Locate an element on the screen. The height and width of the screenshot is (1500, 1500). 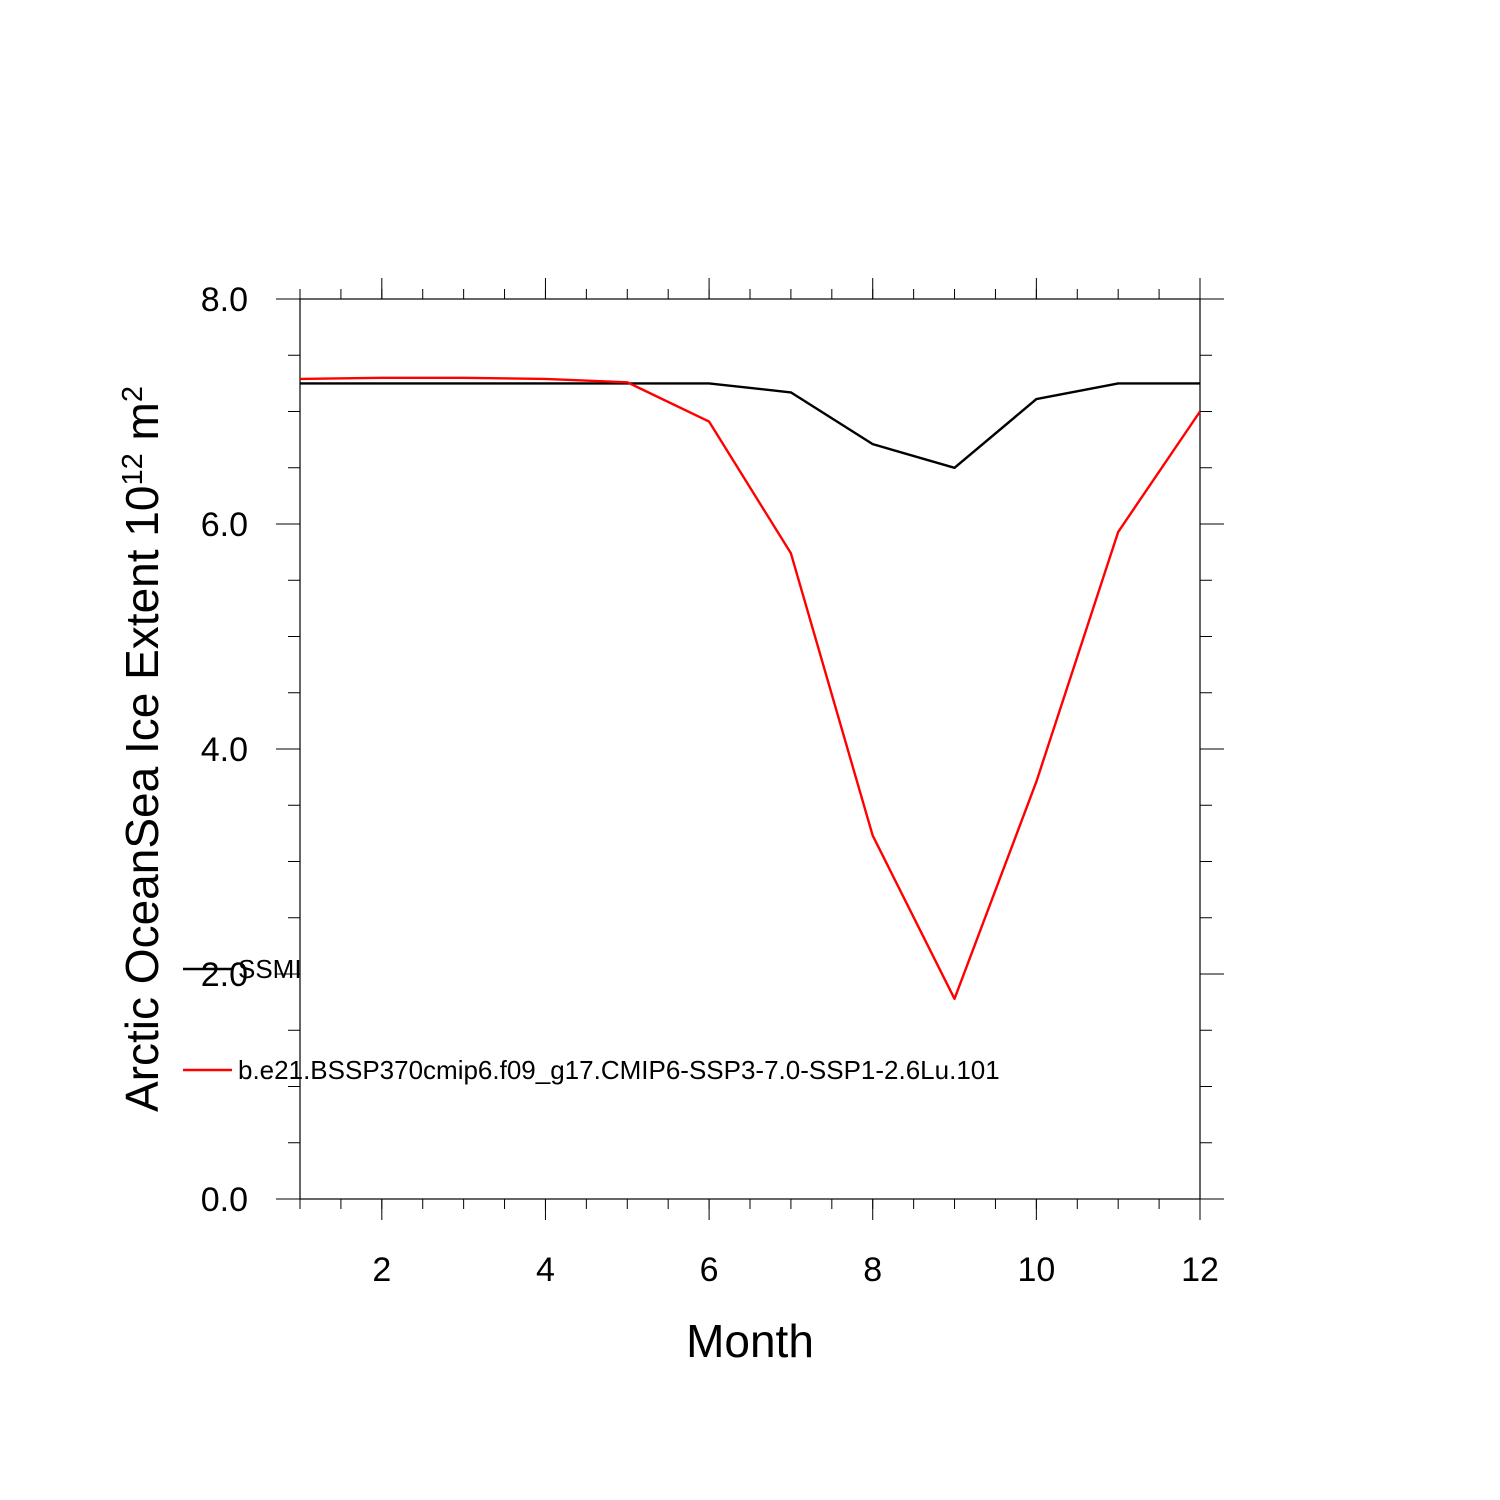
y-tick-label: 0.0 is located at coordinates (224, 1200).